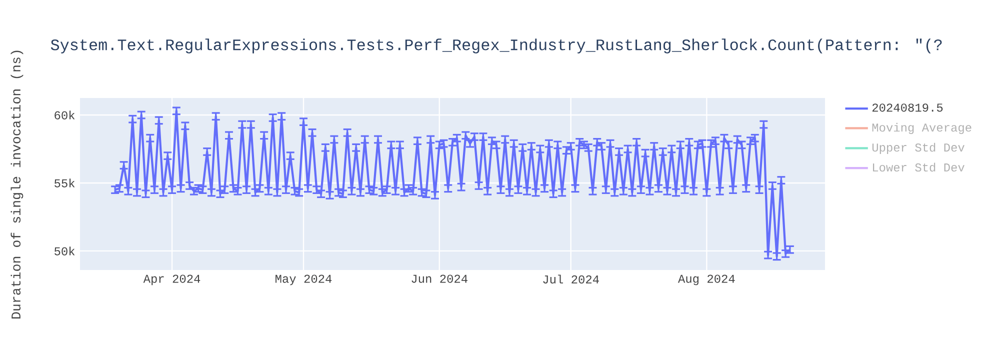 Image resolution: width=1000 pixels, height=350 pixels. What do you see at coordinates (496, 46) in the screenshot?
I see `chart-title: System.Text.RegularExpressions.Tests.Perf_Regex_Industry_RustLang_Sherlock.Count(Pattern: "(?` at bounding box center [496, 46].